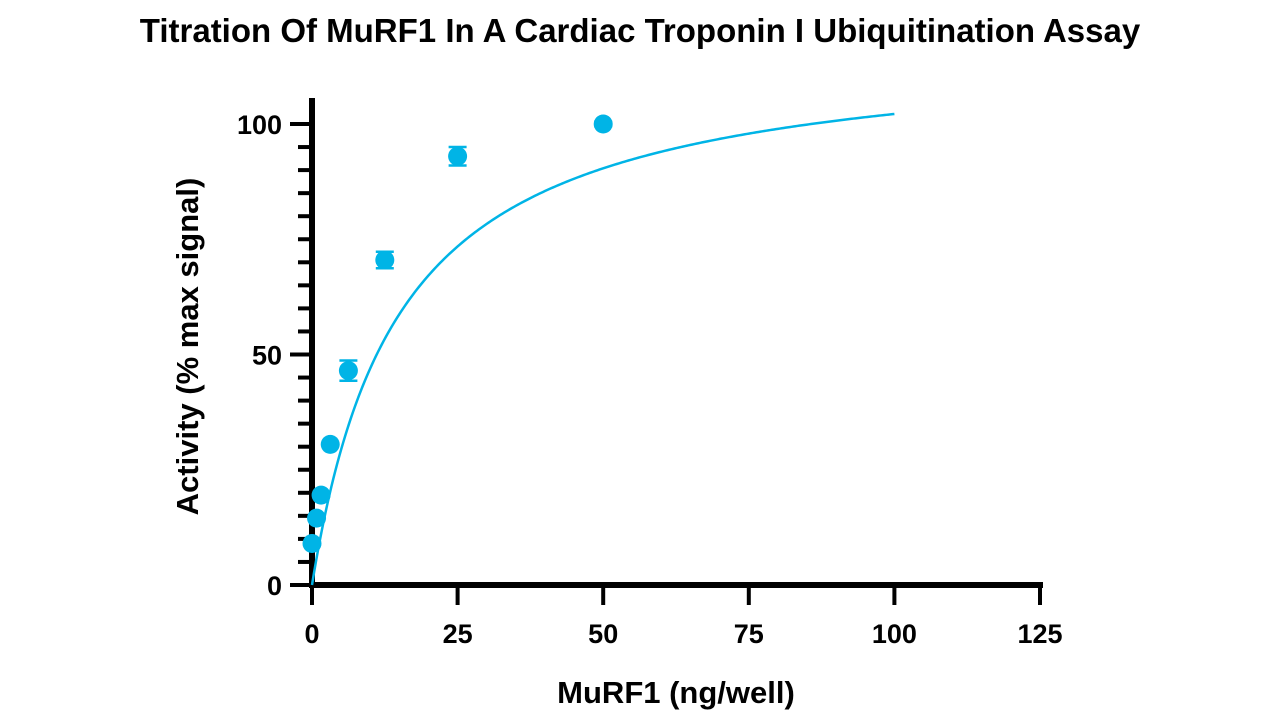 The image size is (1280, 720). What do you see at coordinates (458, 634) in the screenshot?
I see `x-tick-label: 25` at bounding box center [458, 634].